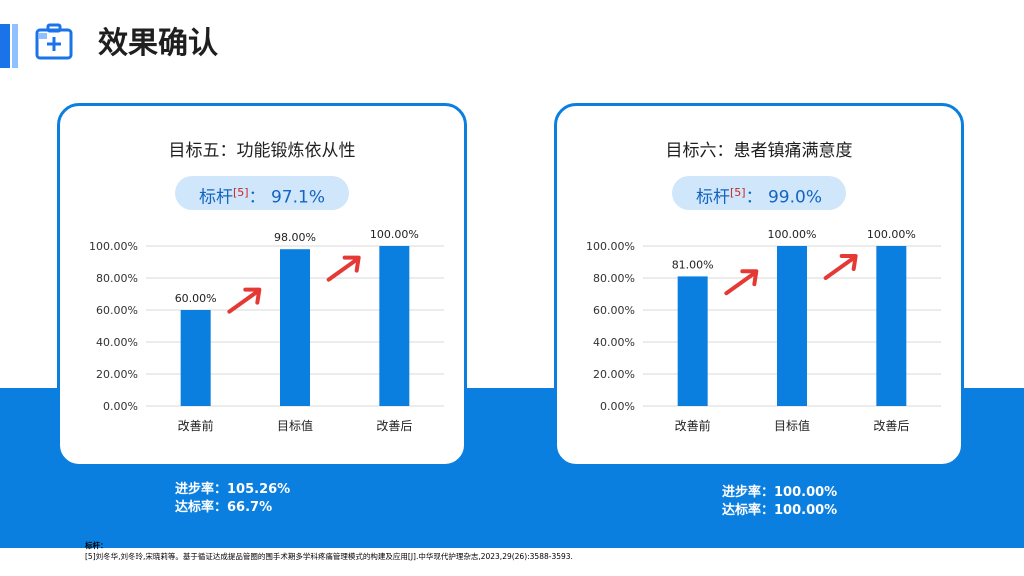 The height and width of the screenshot is (576, 1024). Describe the element at coordinates (5, 46) in the screenshot. I see `accent-bar` at that location.